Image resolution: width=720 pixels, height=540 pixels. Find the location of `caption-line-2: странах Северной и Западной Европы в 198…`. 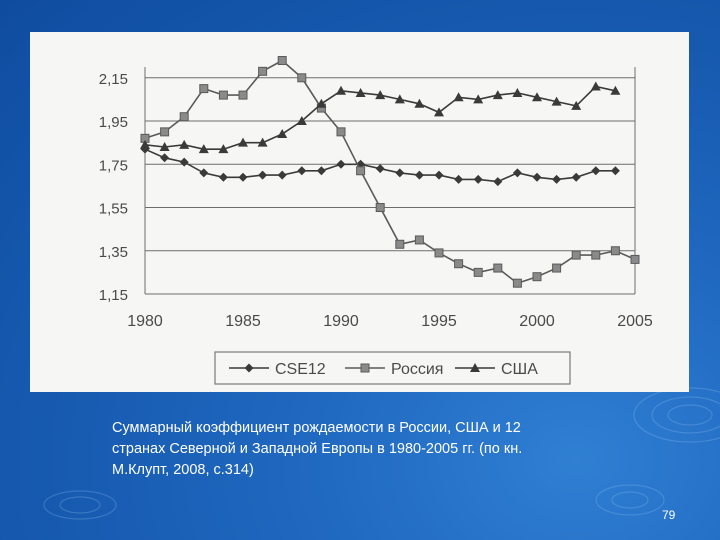

caption-line-2: странах Северной и Западной Европы в 198… is located at coordinates (317, 449).